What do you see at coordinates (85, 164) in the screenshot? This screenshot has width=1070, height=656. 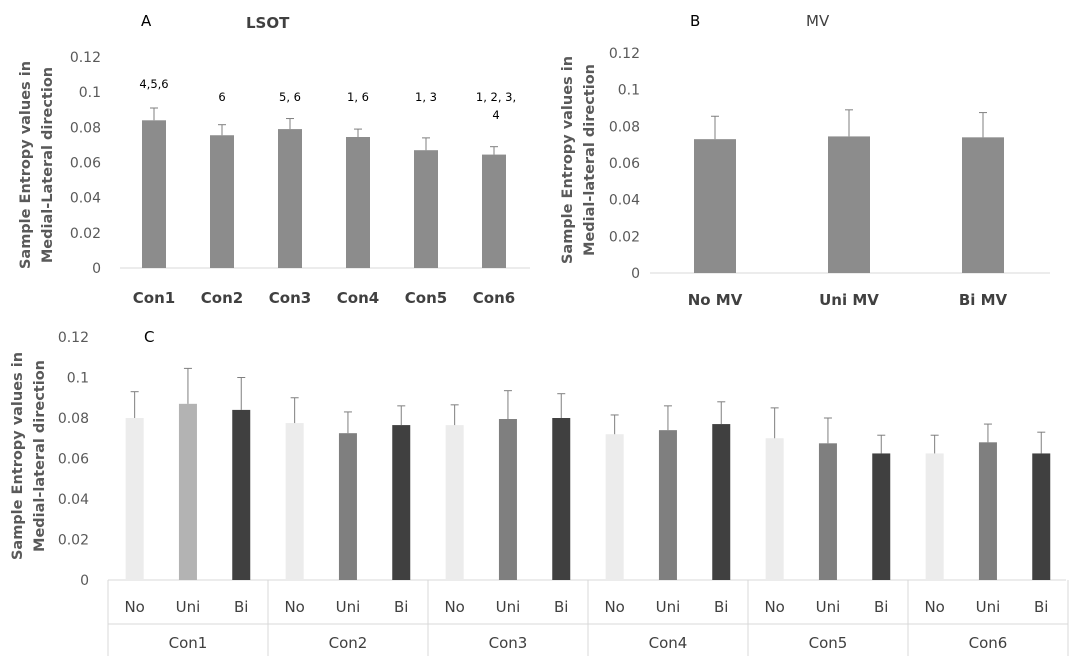 I see `panel-a-ytick-label: 0.06` at bounding box center [85, 164].